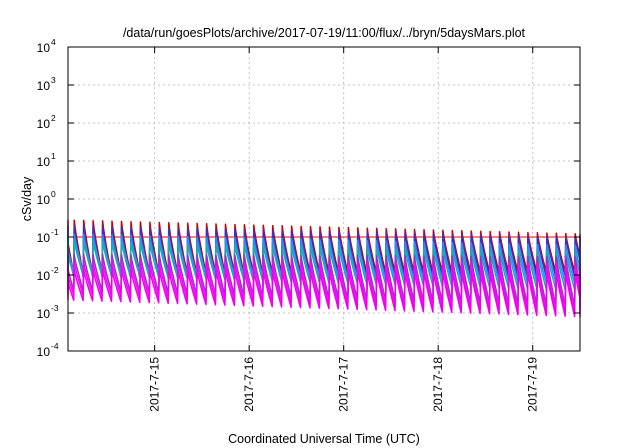  Describe the element at coordinates (438, 384) in the screenshot. I see `x-tick-label: 2017-7-18` at that location.